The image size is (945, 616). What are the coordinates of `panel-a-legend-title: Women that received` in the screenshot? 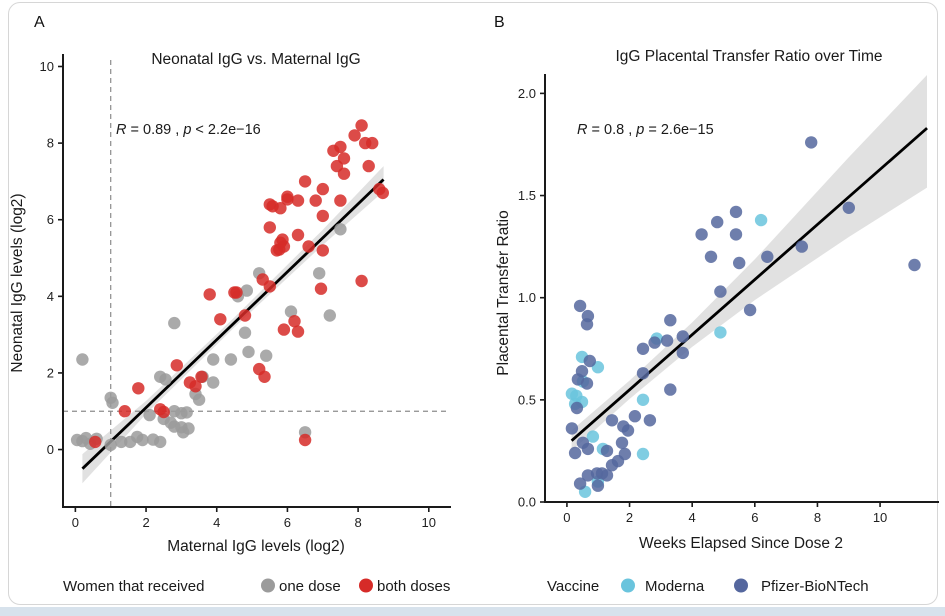 It's located at (133, 586).